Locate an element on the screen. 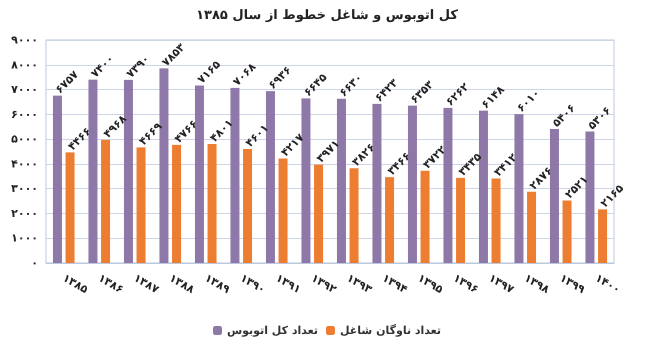  y-tick-label: ۲۰۰۰ is located at coordinates (24, 213).